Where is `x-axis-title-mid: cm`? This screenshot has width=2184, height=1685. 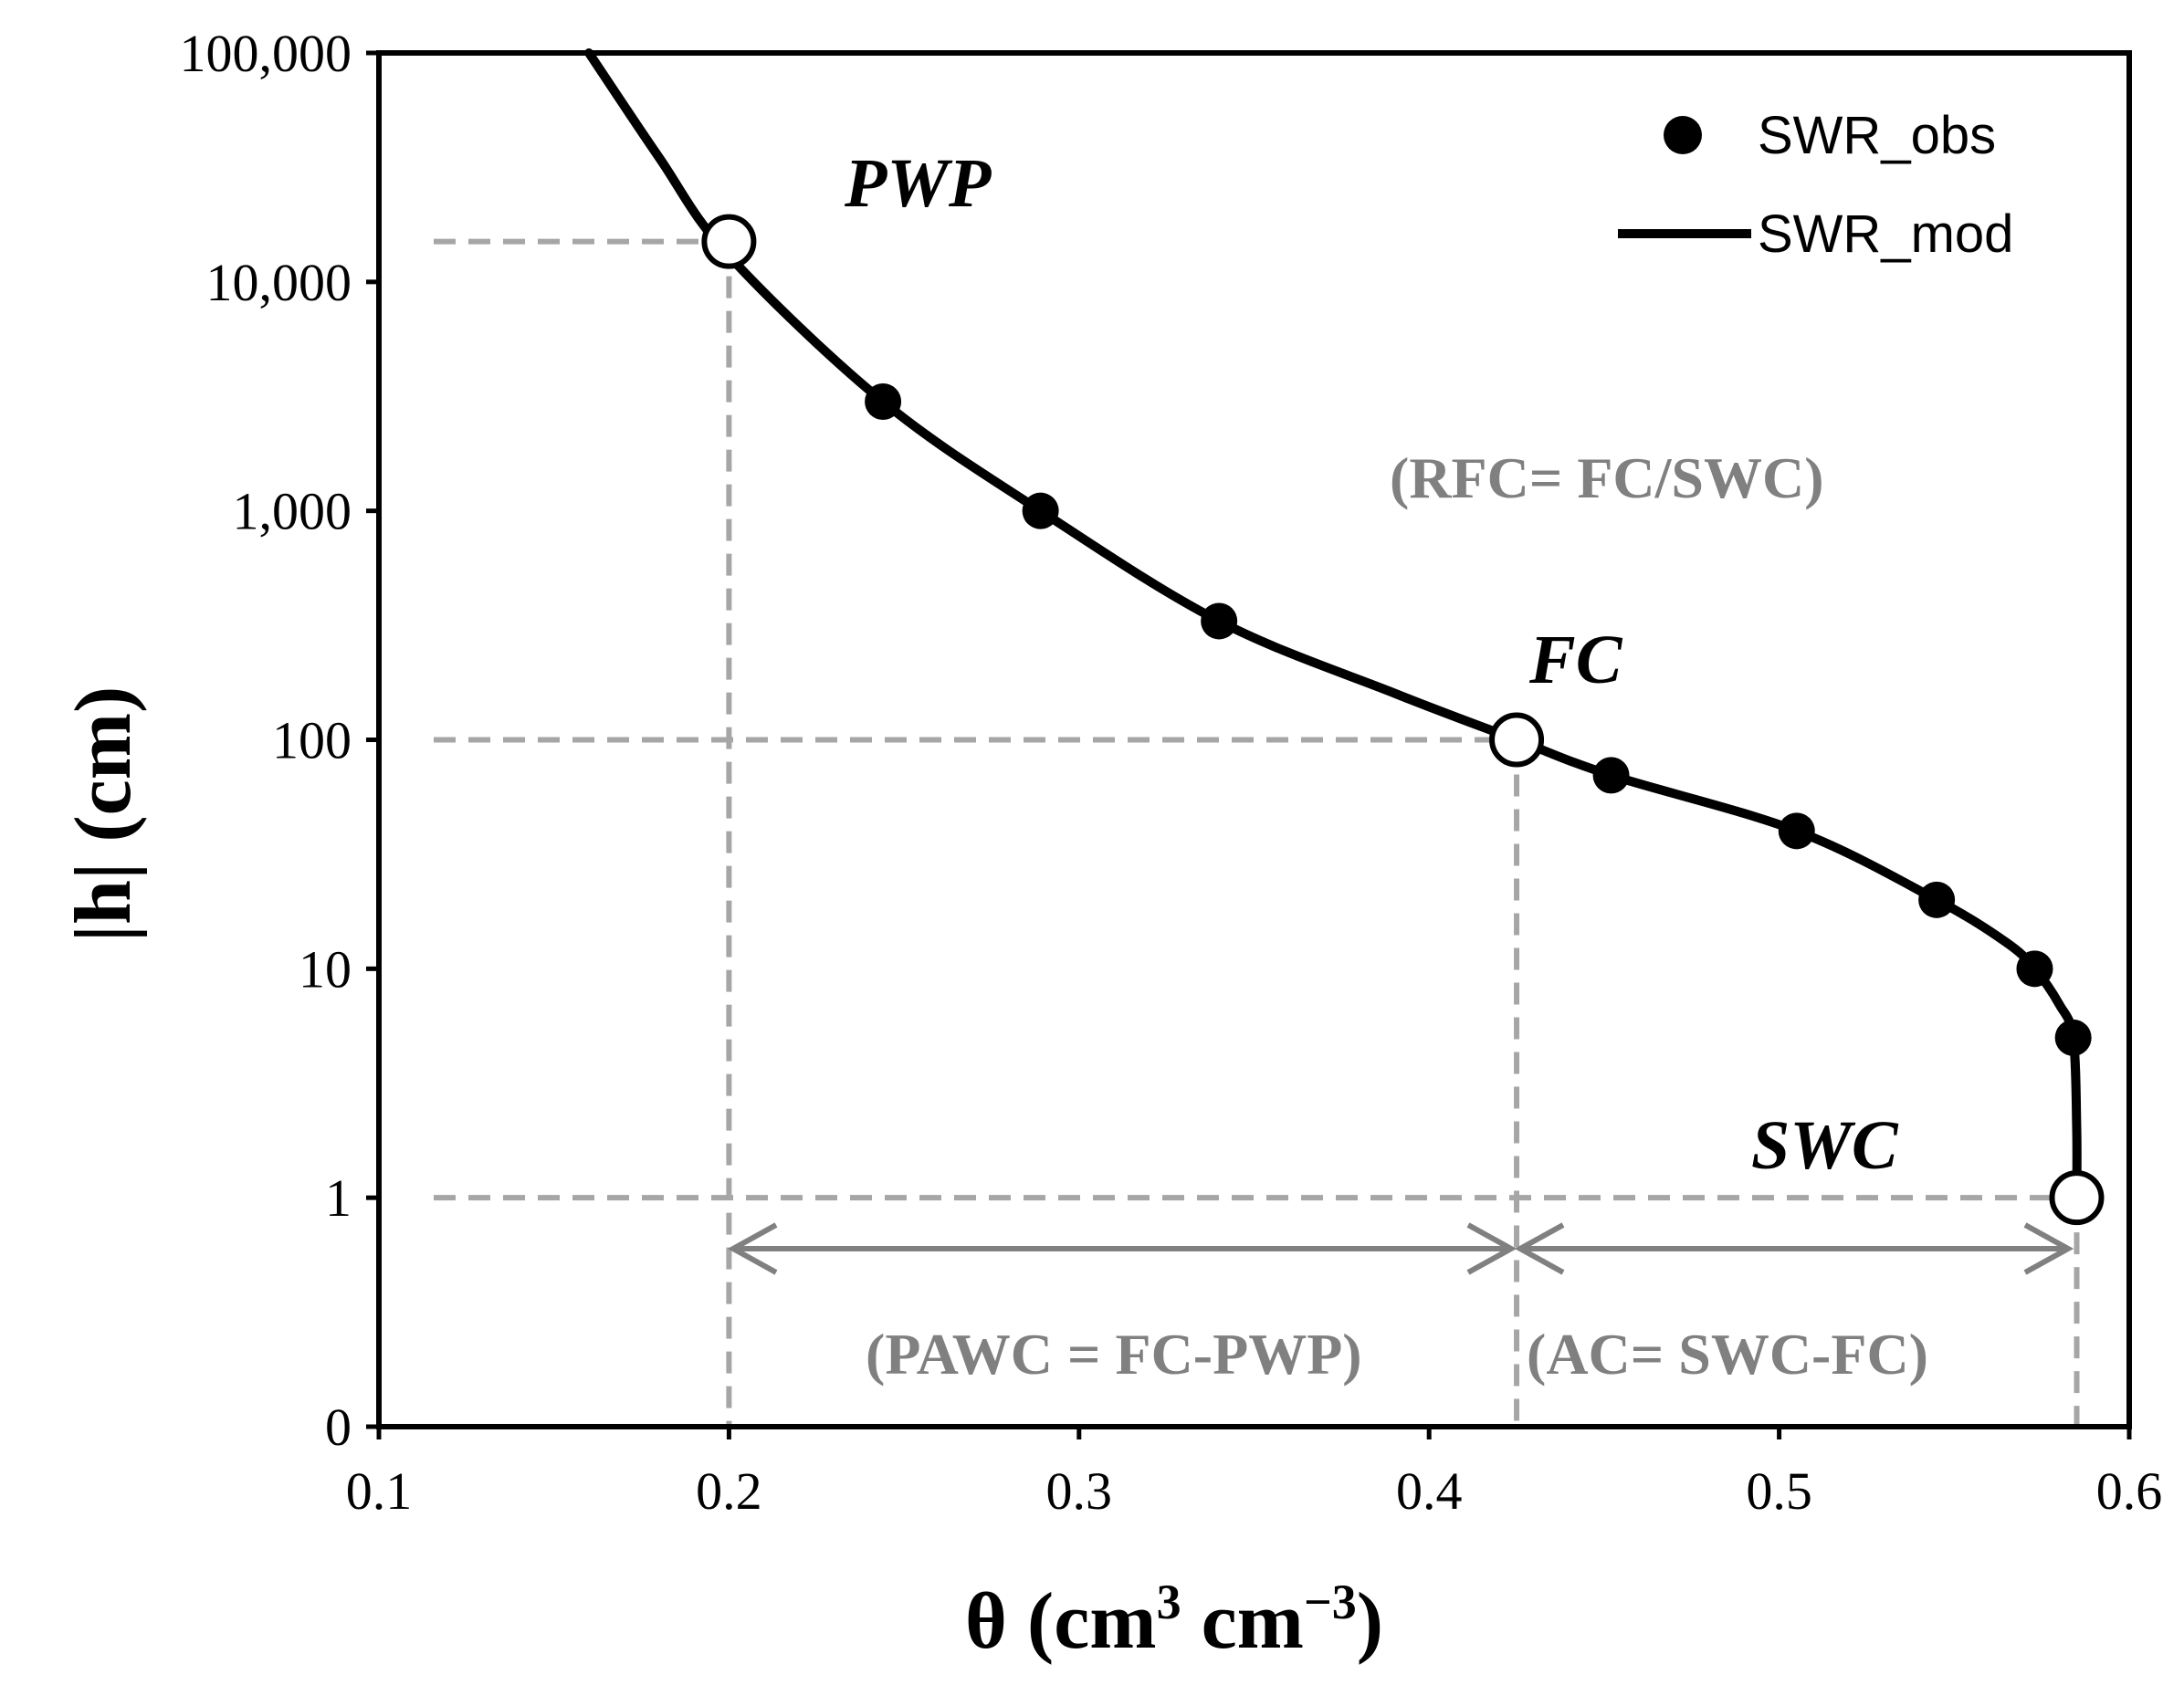
x-axis-title-mid: cm is located at coordinates (1242, 1622).